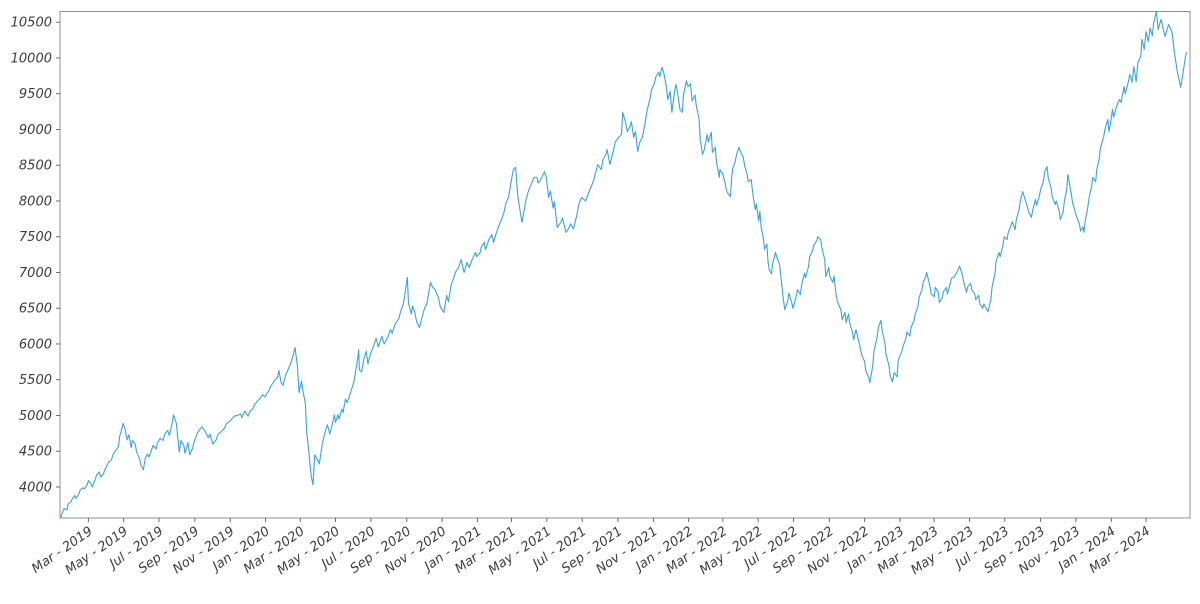 This screenshot has height=604, width=1200. What do you see at coordinates (35, 380) in the screenshot?
I see `y-tick-label: 5500` at bounding box center [35, 380].